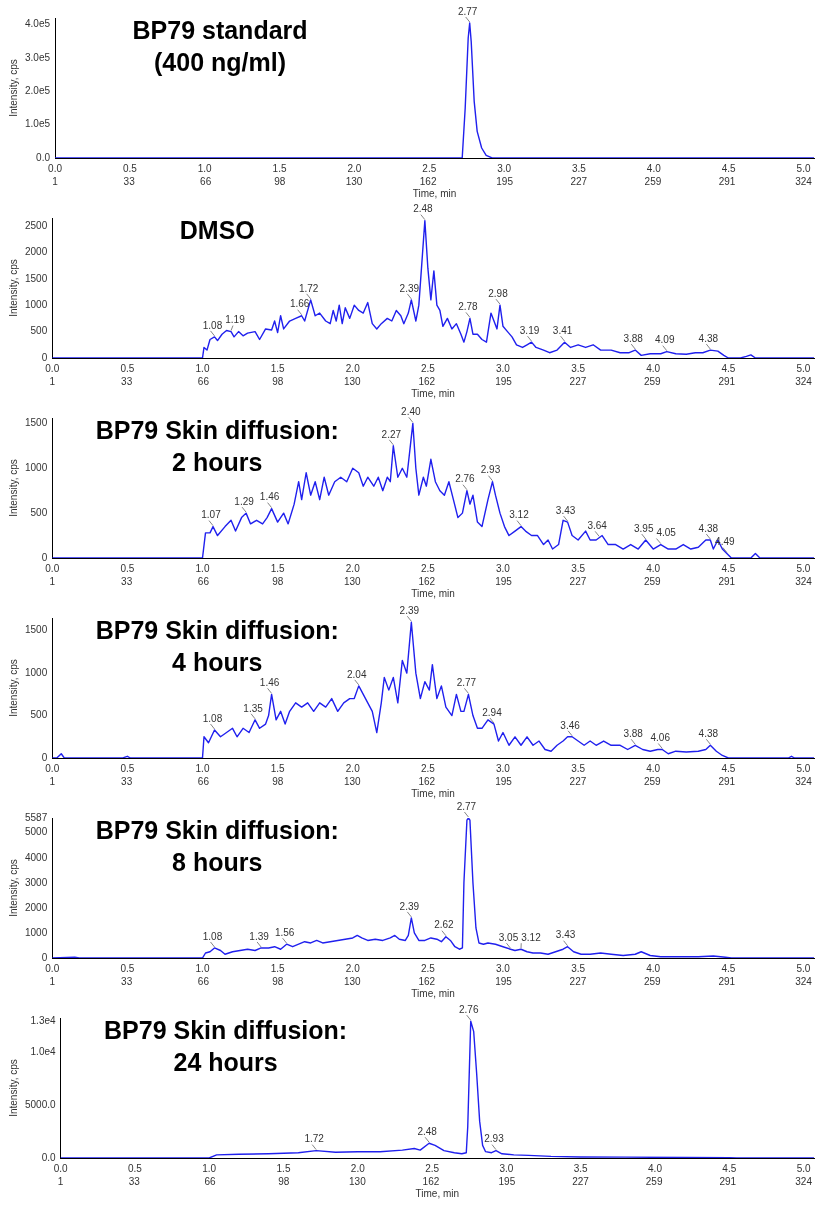 The image size is (822, 1205). Describe the element at coordinates (212, 936) in the screenshot. I see `annotation: 1.08` at that location.